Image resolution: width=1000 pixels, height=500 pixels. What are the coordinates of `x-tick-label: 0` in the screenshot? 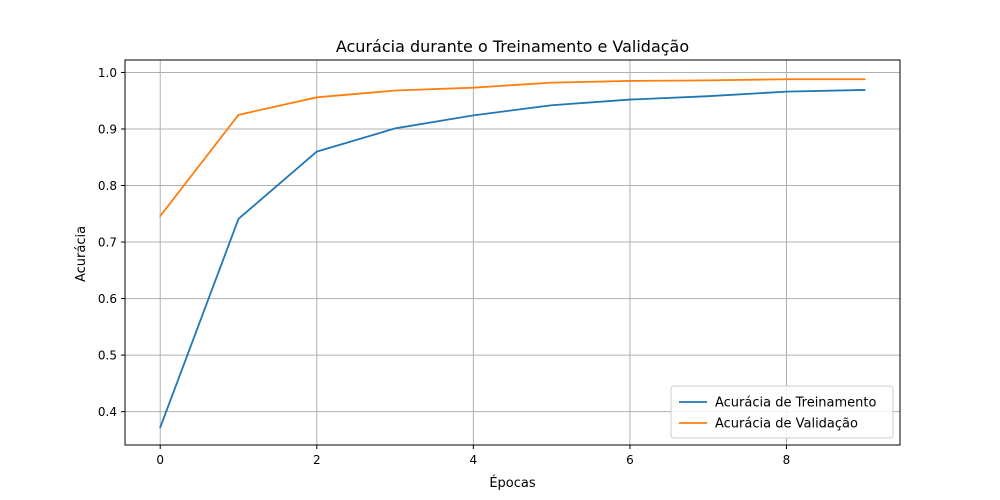 It's located at (160, 460).